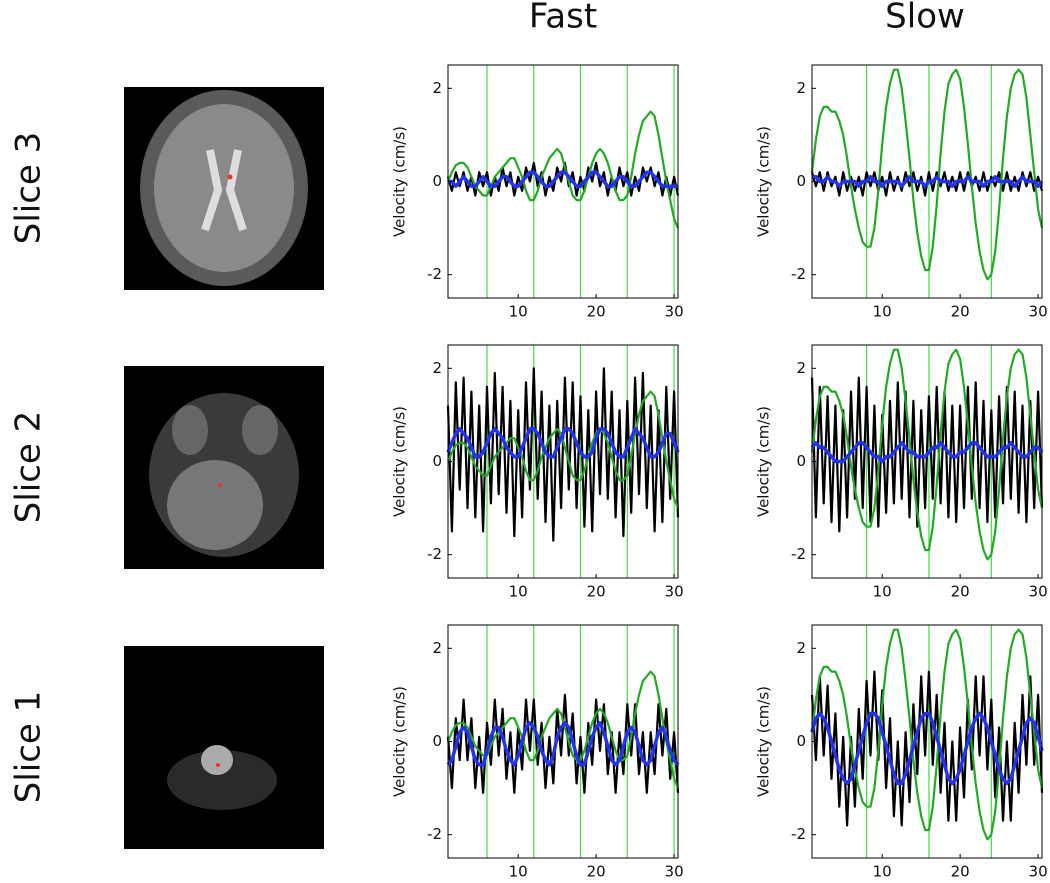  I want to click on row-label: Slice 1, so click(29, 747).